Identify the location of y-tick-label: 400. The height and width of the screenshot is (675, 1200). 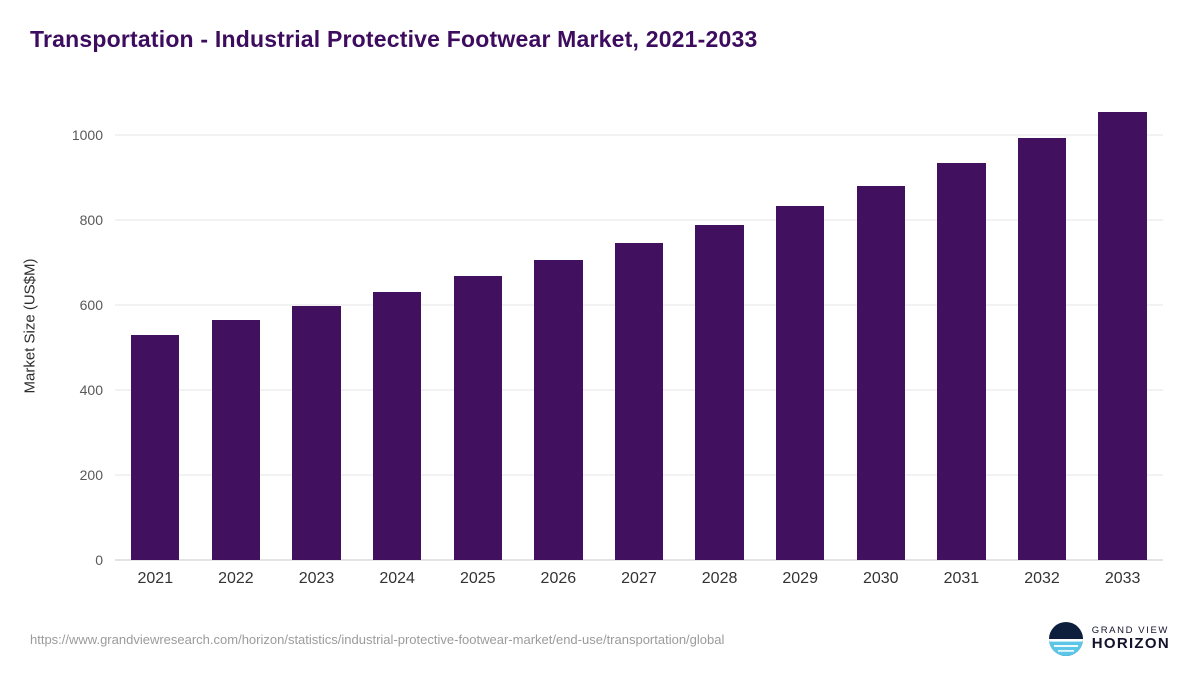
(91, 390).